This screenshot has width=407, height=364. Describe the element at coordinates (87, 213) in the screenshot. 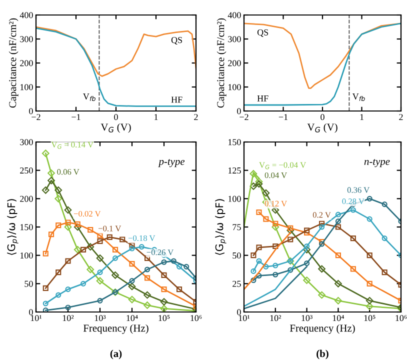

I see `series-label: −0.02 V` at that location.